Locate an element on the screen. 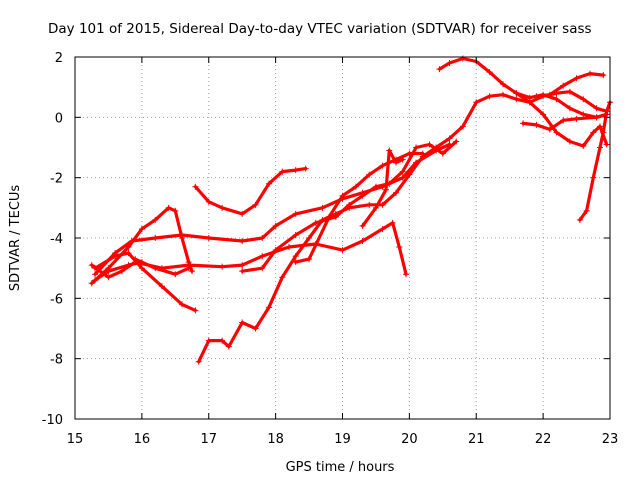 The height and width of the screenshot is (480, 640). y-tick-label: -10 is located at coordinates (52, 420).